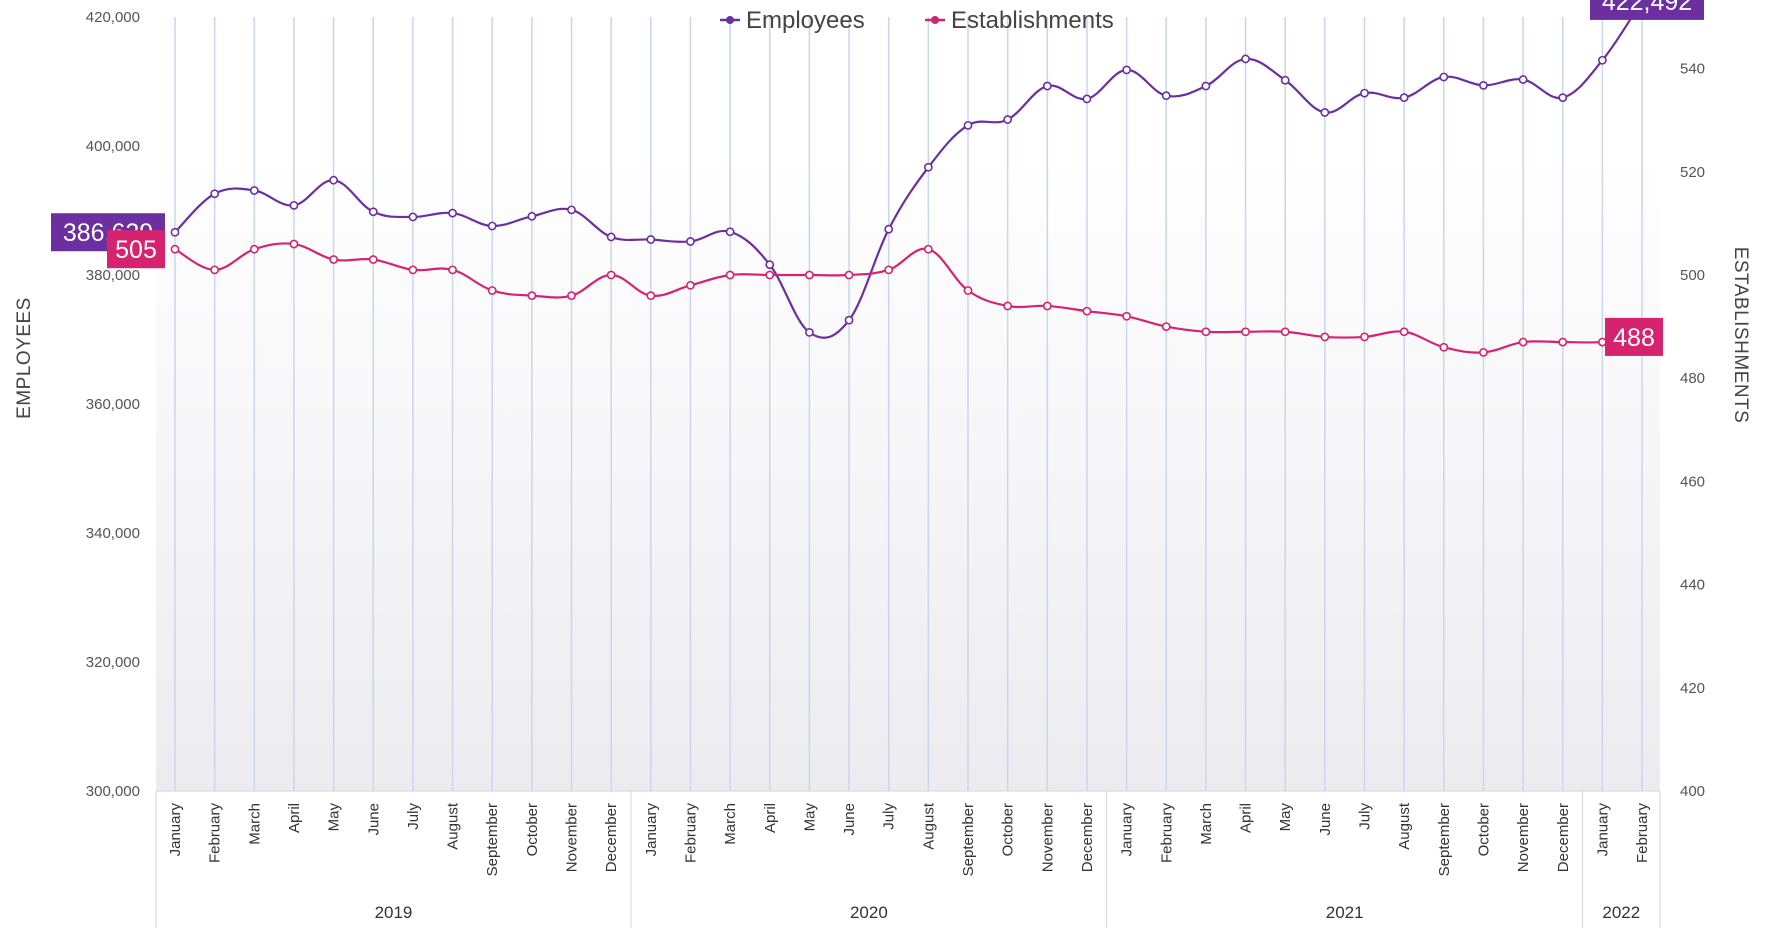  What do you see at coordinates (805, 20) in the screenshot?
I see `legend-label-employees: Employees` at bounding box center [805, 20].